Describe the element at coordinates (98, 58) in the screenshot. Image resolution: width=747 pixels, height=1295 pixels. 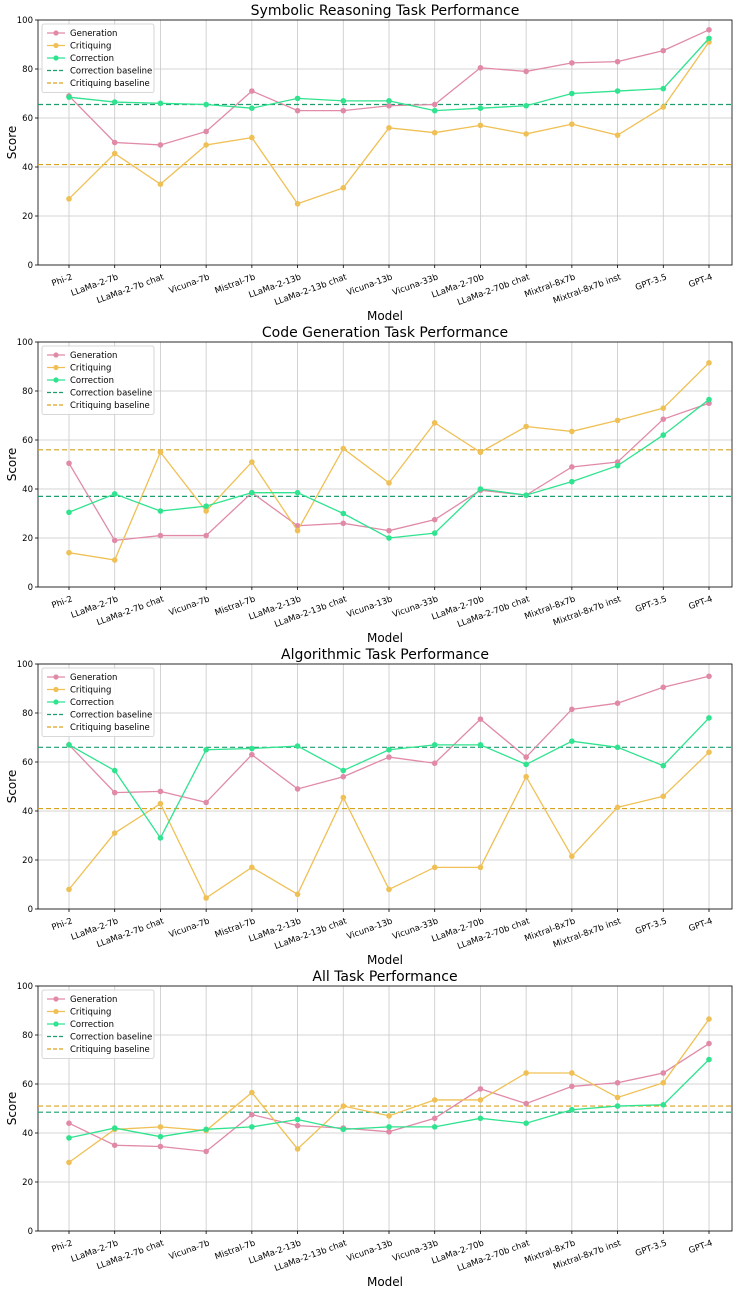
I see `legend` at that location.